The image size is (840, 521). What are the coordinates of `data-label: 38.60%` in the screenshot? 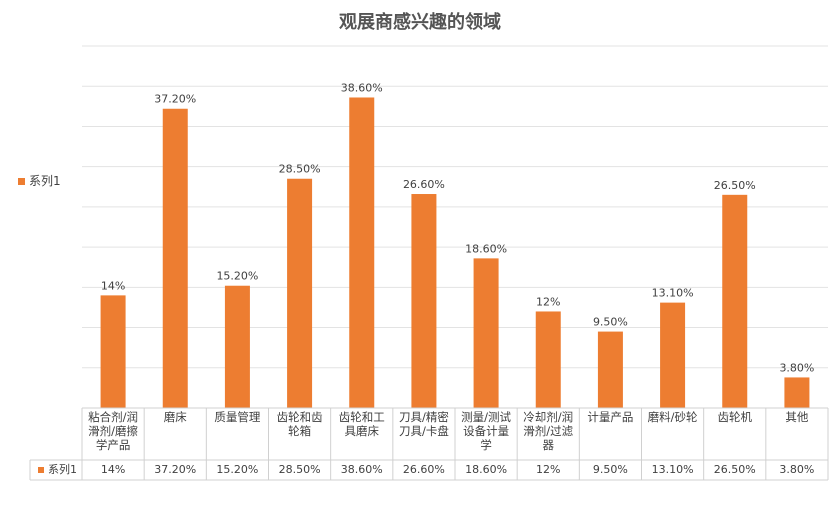 It's located at (362, 87).